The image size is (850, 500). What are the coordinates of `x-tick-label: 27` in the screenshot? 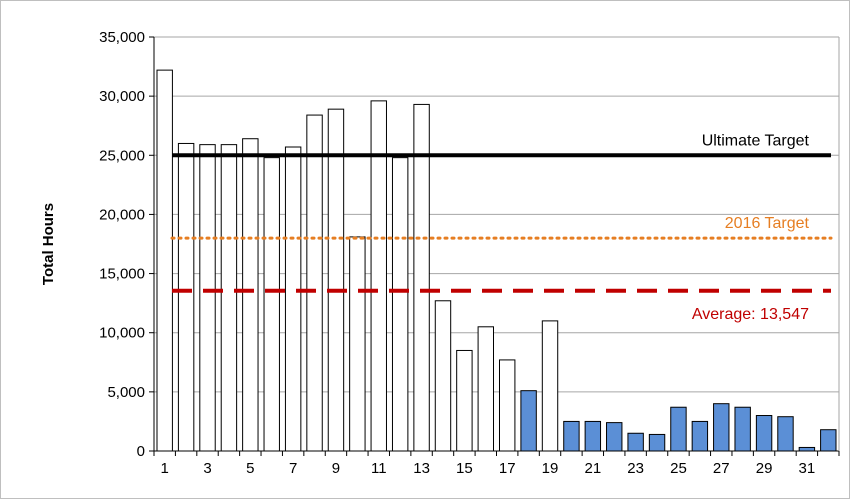 It's located at (721, 468).